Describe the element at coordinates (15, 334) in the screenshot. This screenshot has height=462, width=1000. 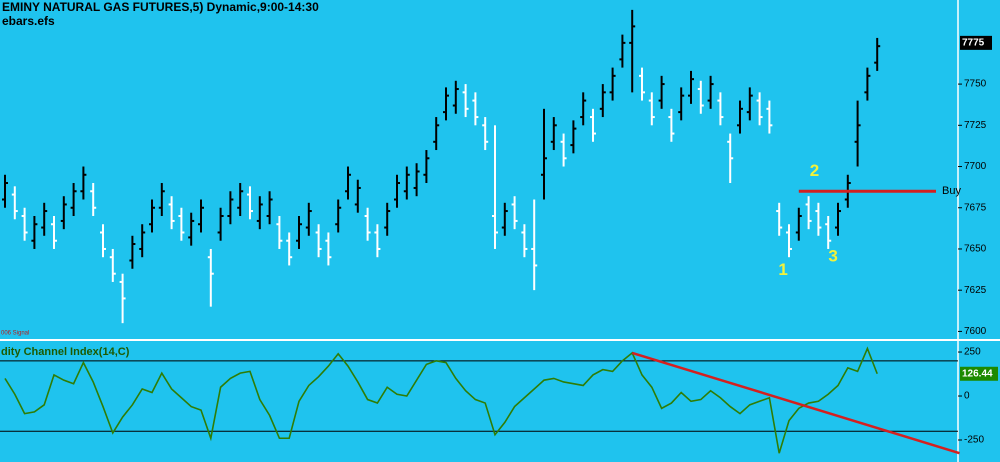
I see `signal-label: 006 Signal` at that location.